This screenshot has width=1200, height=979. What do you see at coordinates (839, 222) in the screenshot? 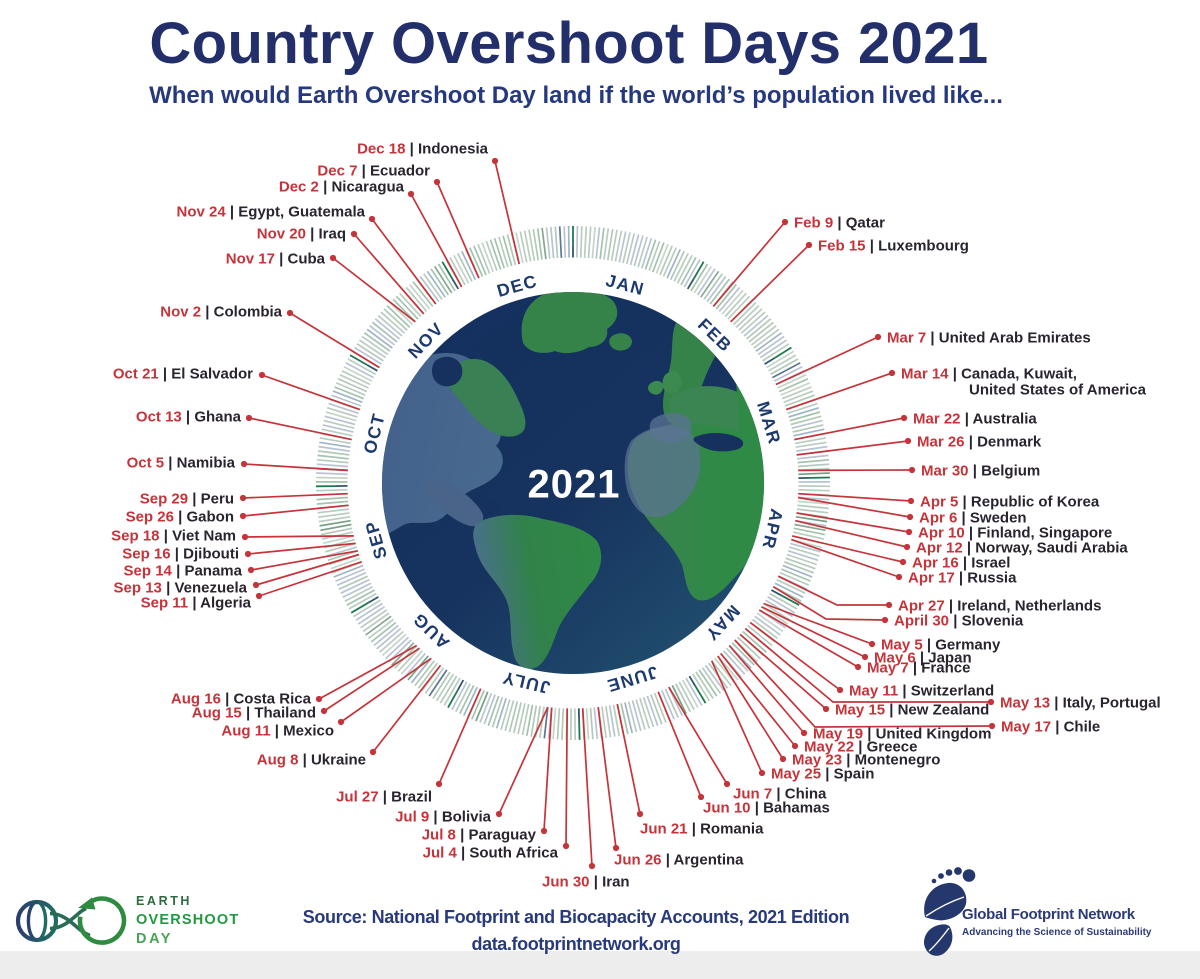
I see `svg-text: Feb 9 | Qatar` at bounding box center [839, 222].